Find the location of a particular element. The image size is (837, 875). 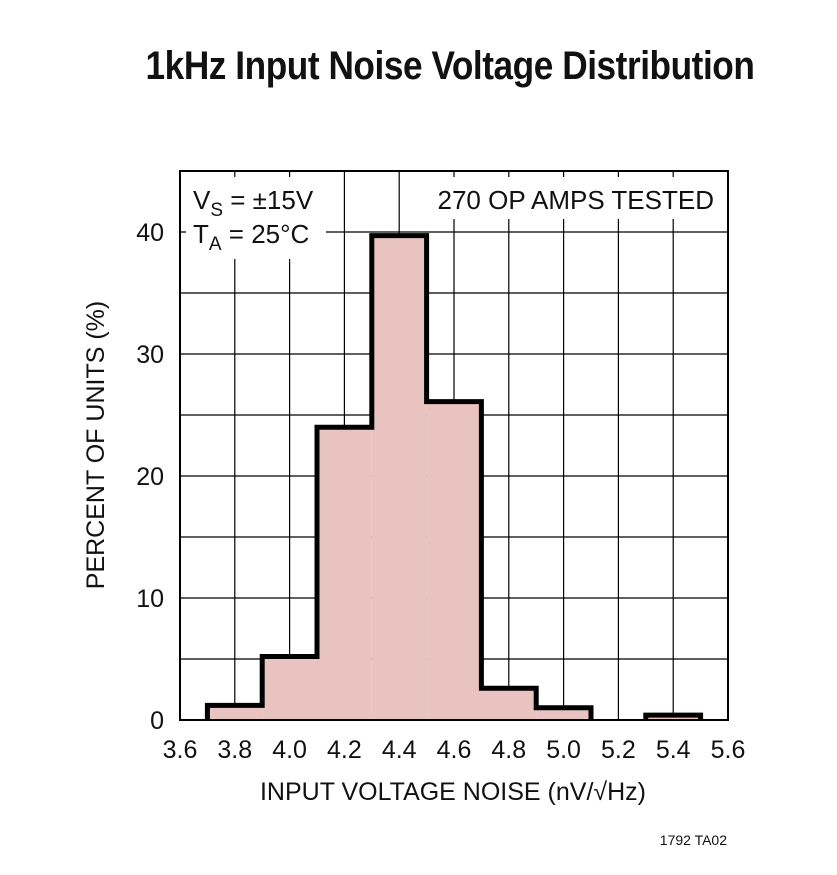

x-tick-label: 4.0 is located at coordinates (289, 750).